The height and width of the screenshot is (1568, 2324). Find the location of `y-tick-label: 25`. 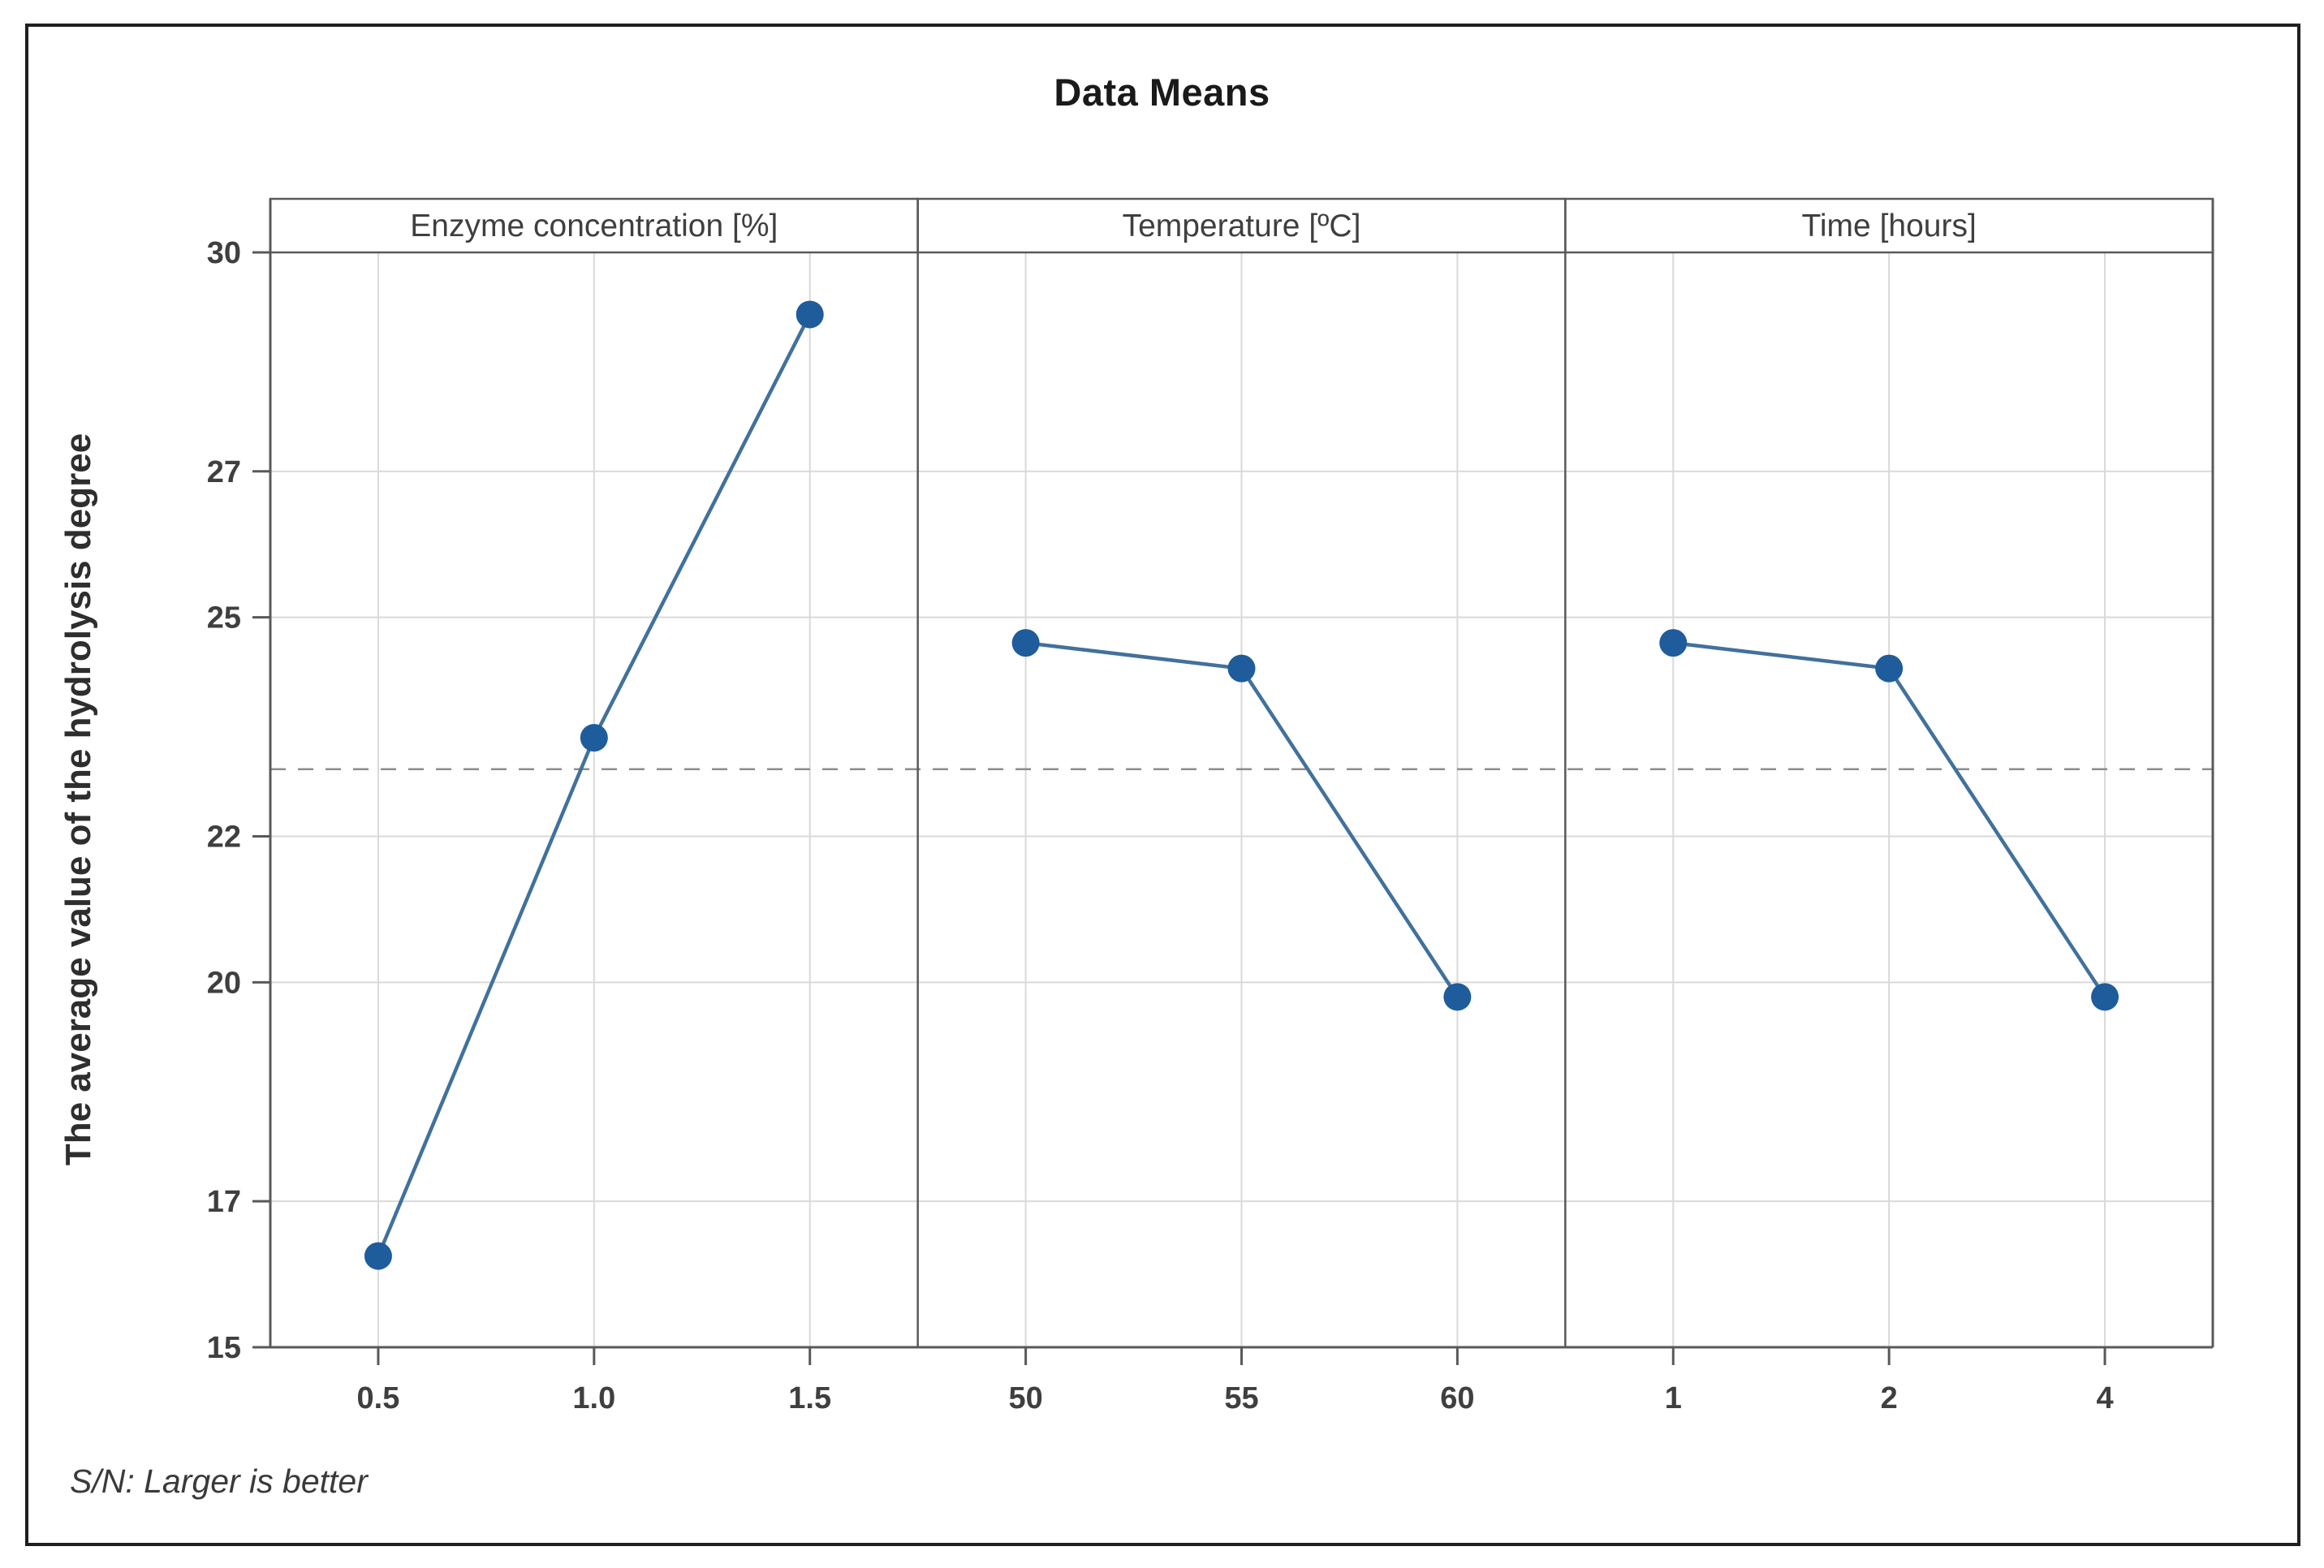

y-tick-label: 25 is located at coordinates (224, 618).